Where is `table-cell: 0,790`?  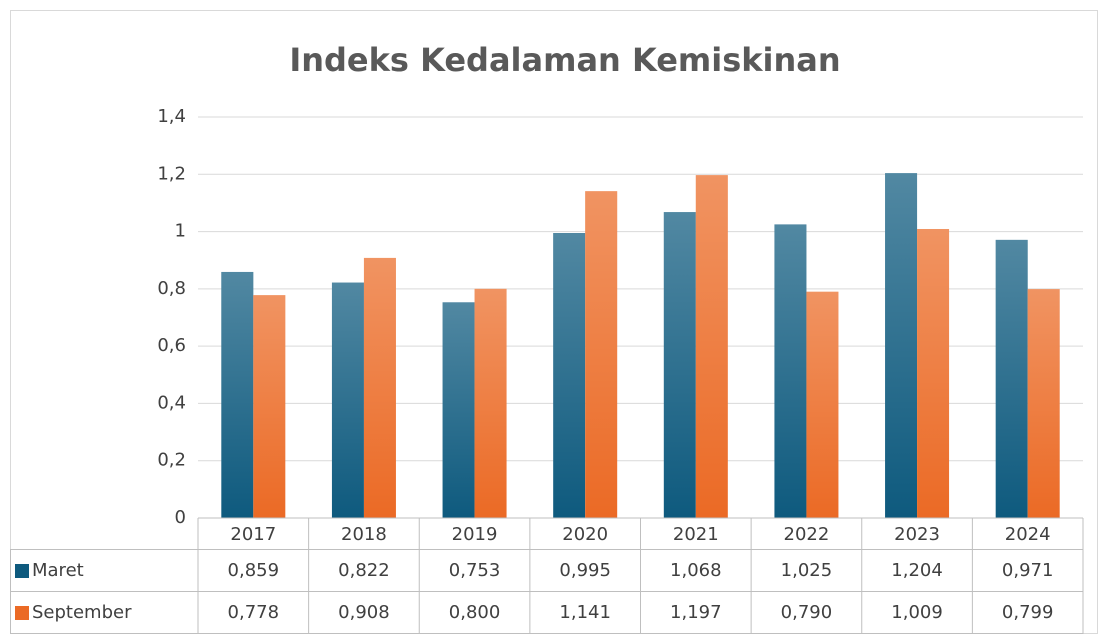 table-cell: 0,790 is located at coordinates (807, 612).